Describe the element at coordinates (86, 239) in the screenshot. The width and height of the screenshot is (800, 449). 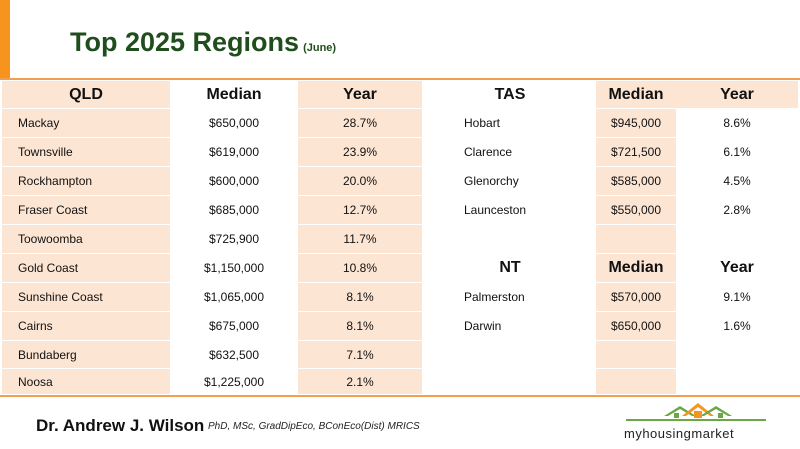
I see `qld-row-5-region: Toowoomba` at that location.